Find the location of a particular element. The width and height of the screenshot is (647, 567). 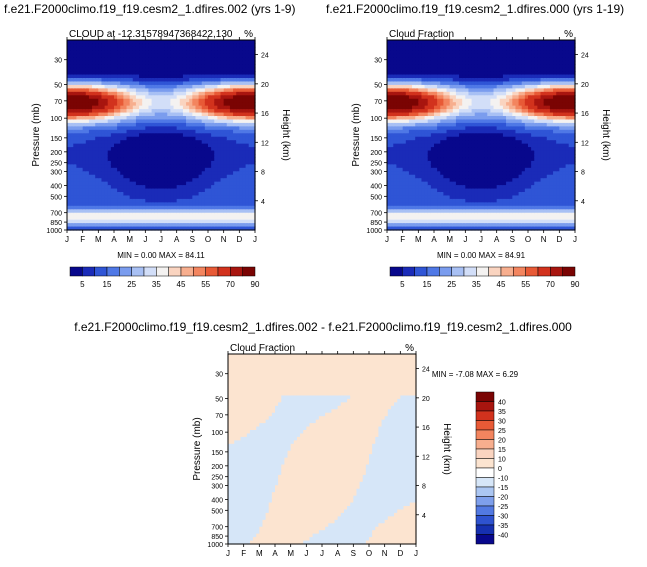

y-tick-label-2-2: 70 is located at coordinates (219, 416).